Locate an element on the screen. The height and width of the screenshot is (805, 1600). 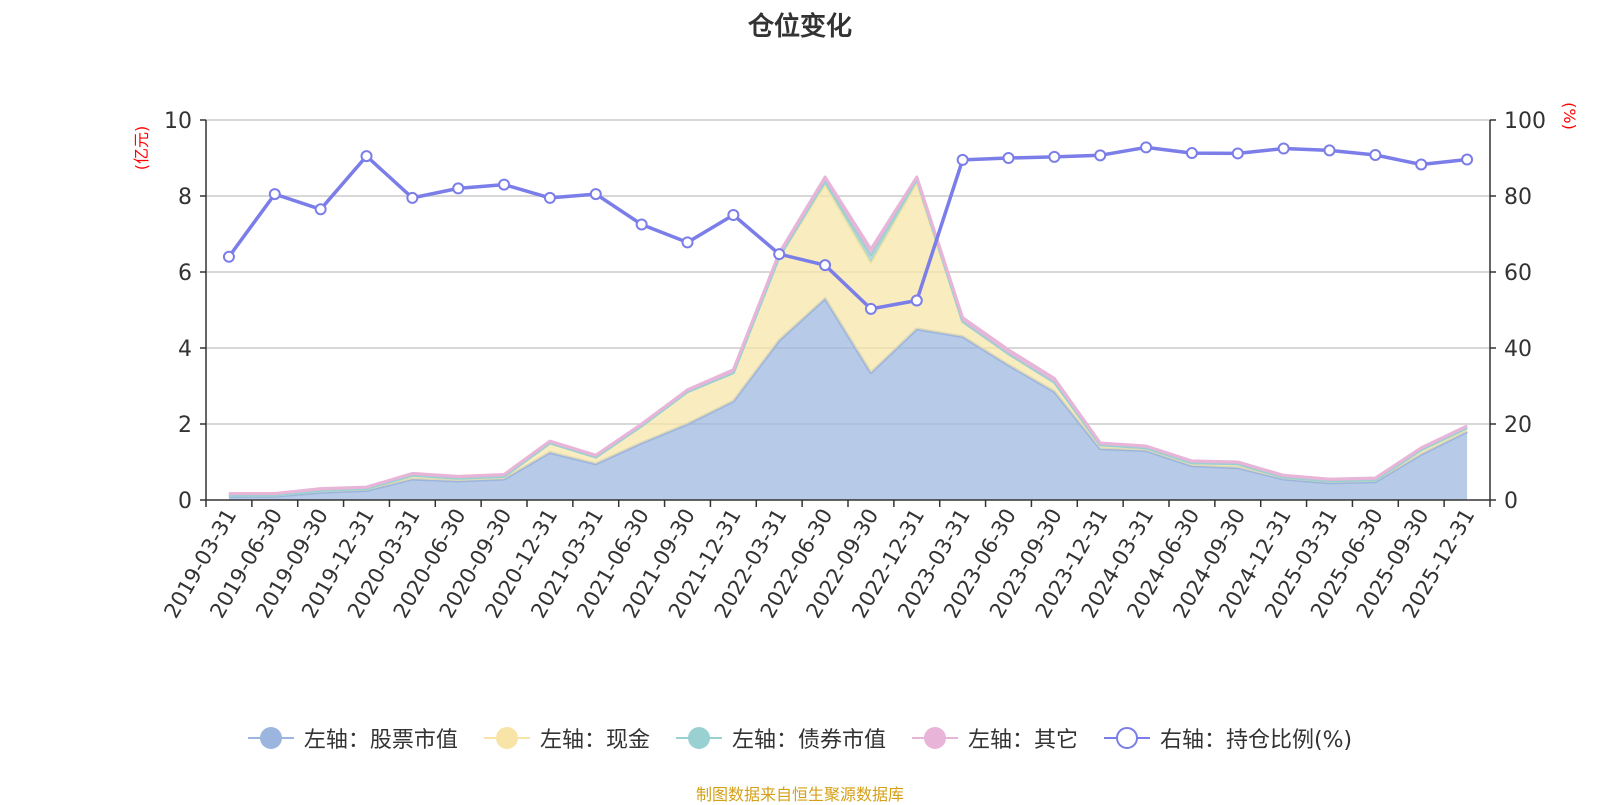
legend-label: 左轴：现金 is located at coordinates (594, 740).